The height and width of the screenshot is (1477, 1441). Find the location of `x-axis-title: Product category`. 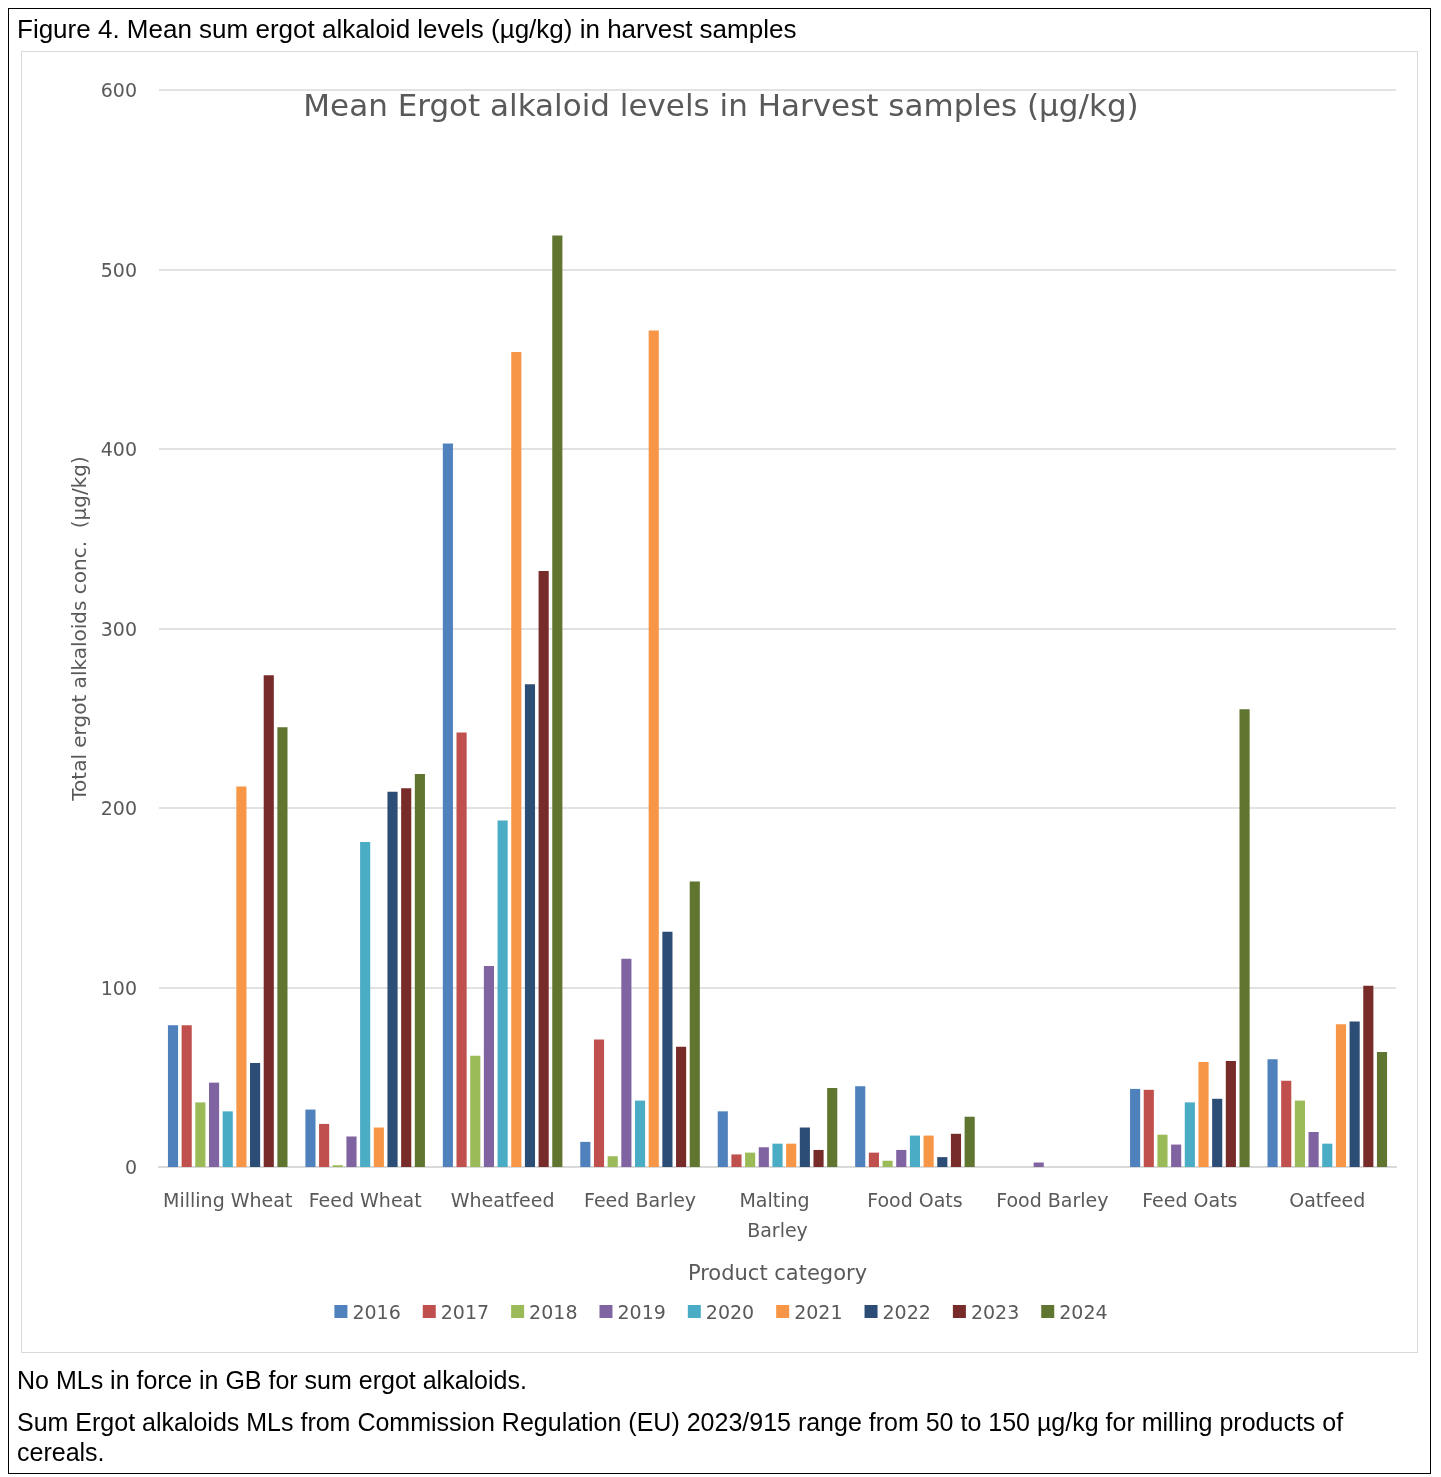

x-axis-title: Product category is located at coordinates (777, 1272).